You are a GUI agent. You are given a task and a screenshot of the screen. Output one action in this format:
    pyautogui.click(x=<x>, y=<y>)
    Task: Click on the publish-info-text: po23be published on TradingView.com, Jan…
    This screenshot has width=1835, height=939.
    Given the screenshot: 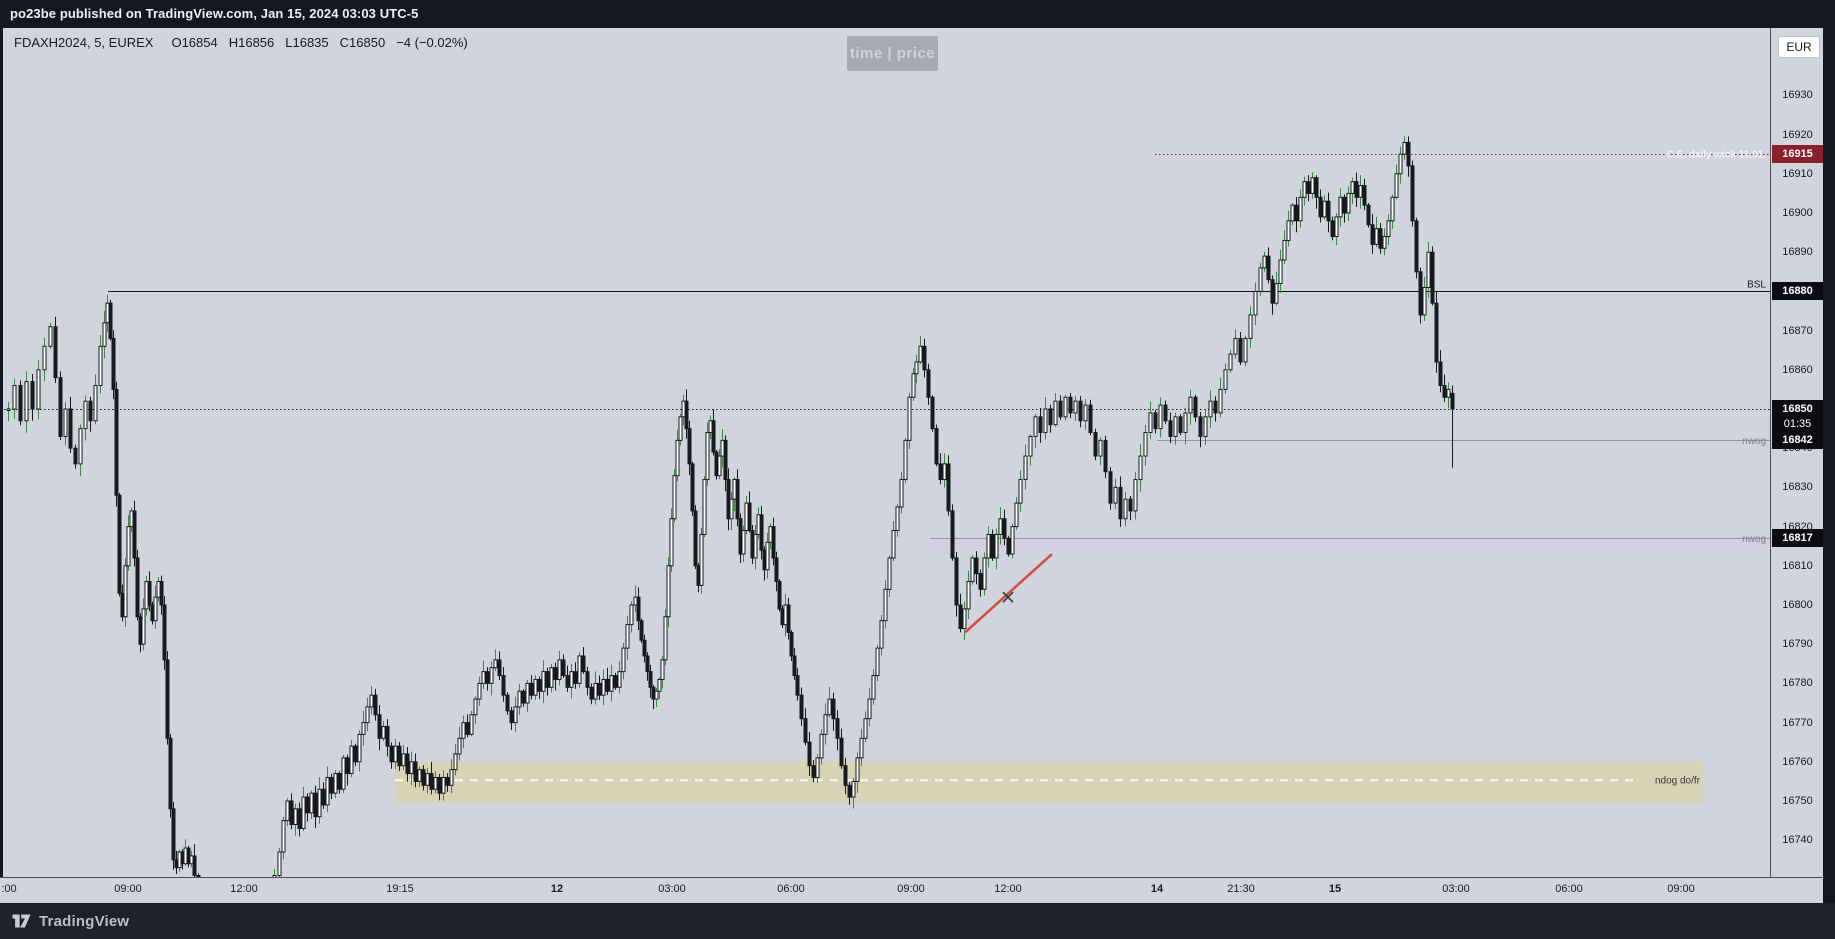 What is the action you would take?
    pyautogui.click(x=214, y=13)
    